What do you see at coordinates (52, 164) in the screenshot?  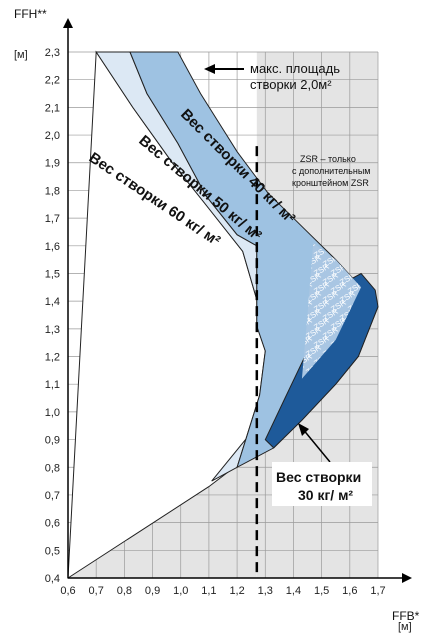 I see `y-tick-label: 1,9` at bounding box center [52, 164].